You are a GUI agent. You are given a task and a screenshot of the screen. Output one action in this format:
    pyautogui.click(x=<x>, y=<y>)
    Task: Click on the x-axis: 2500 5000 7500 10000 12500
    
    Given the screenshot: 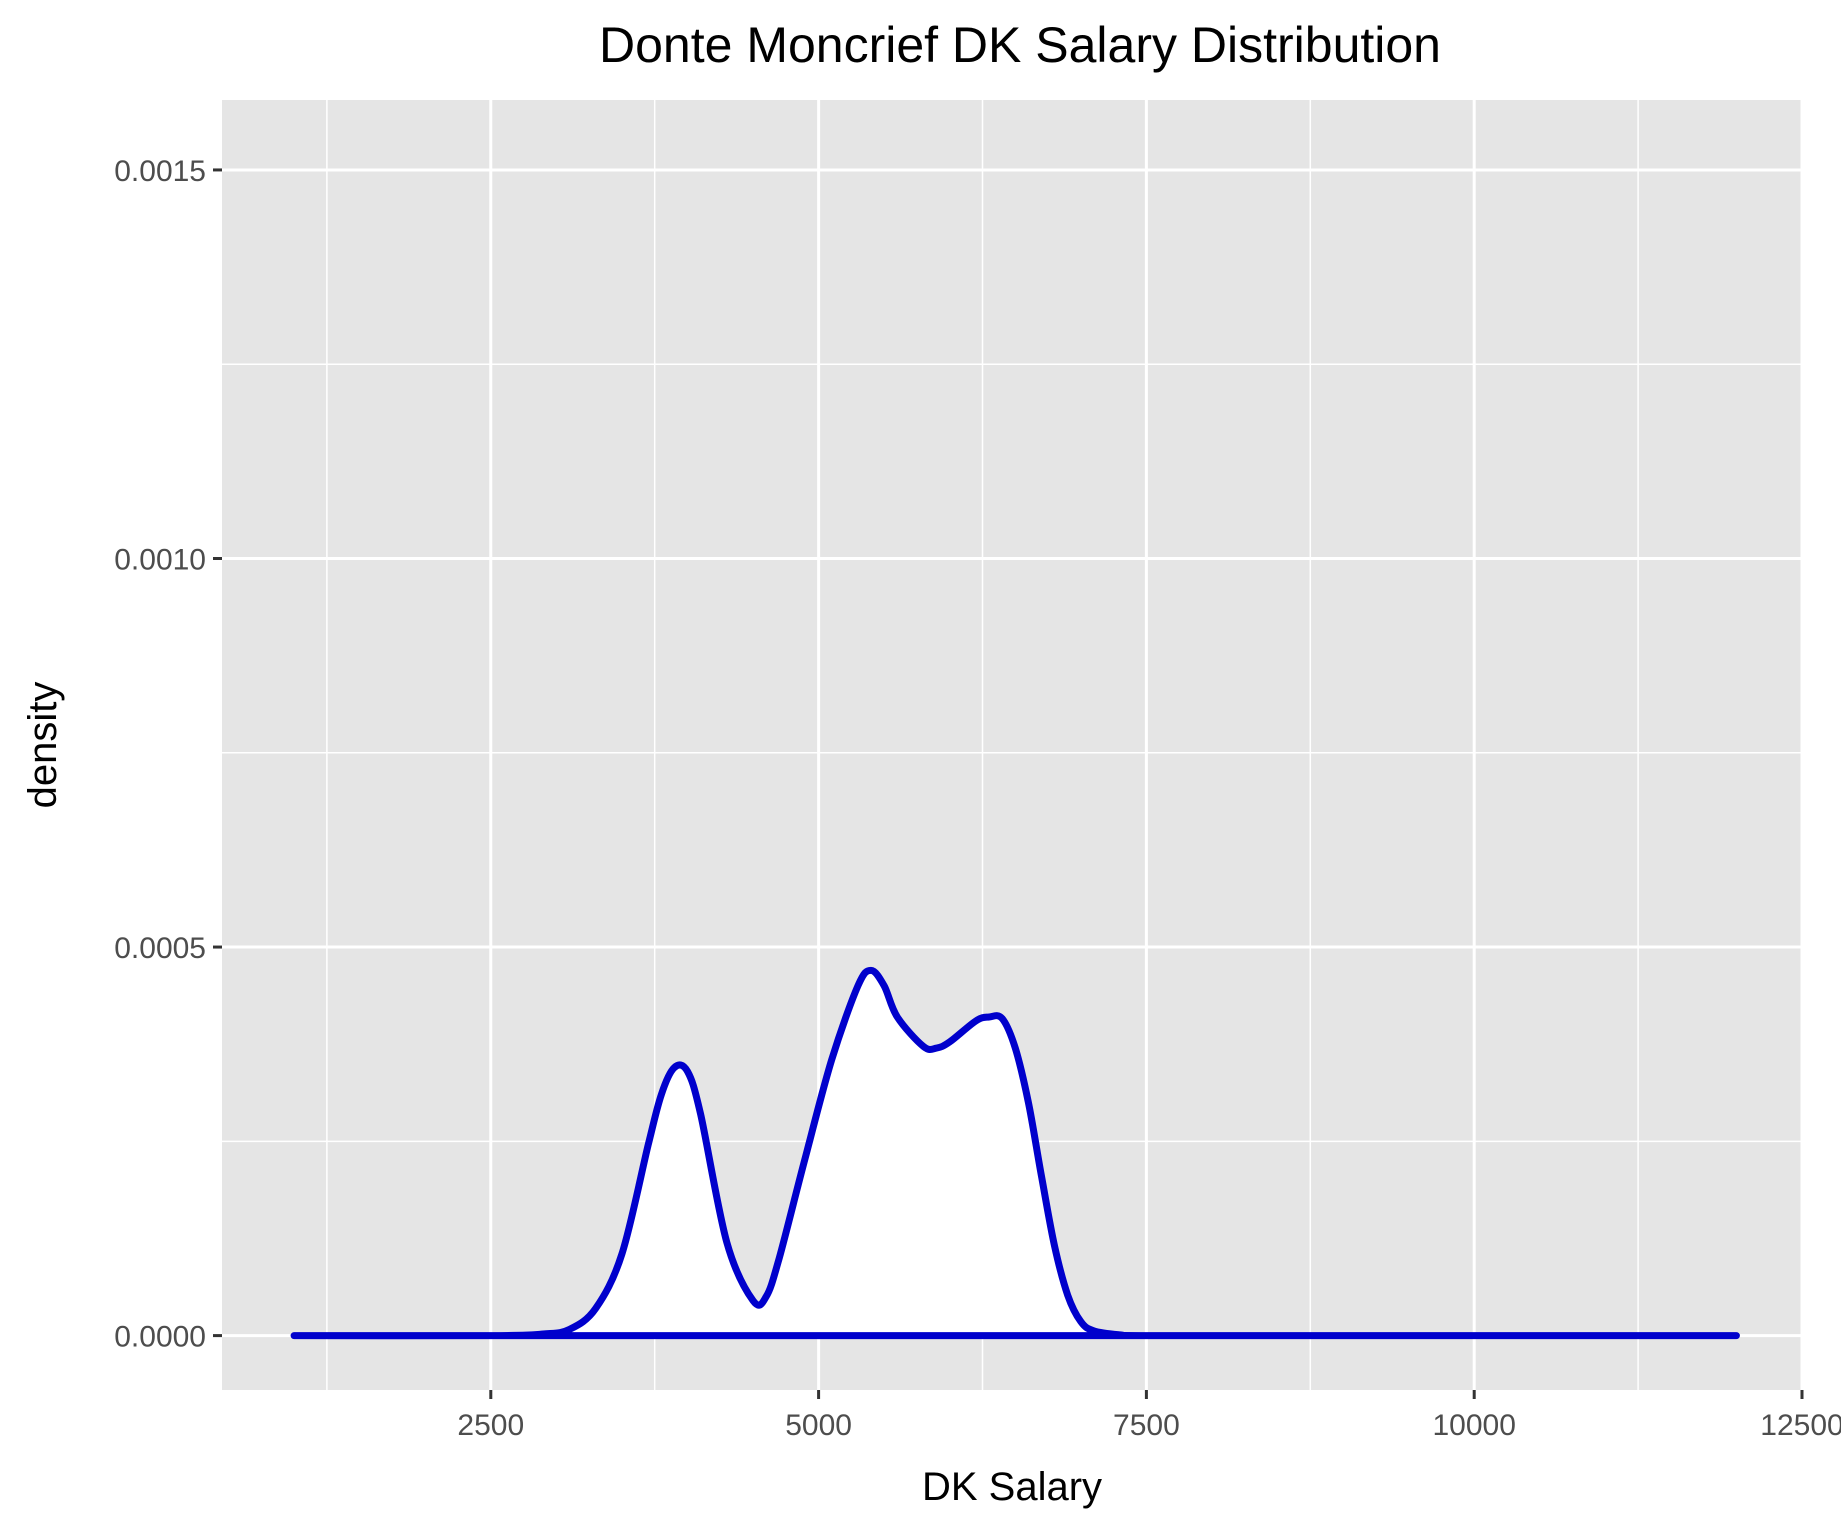 What is the action you would take?
    pyautogui.click(x=1149, y=1416)
    